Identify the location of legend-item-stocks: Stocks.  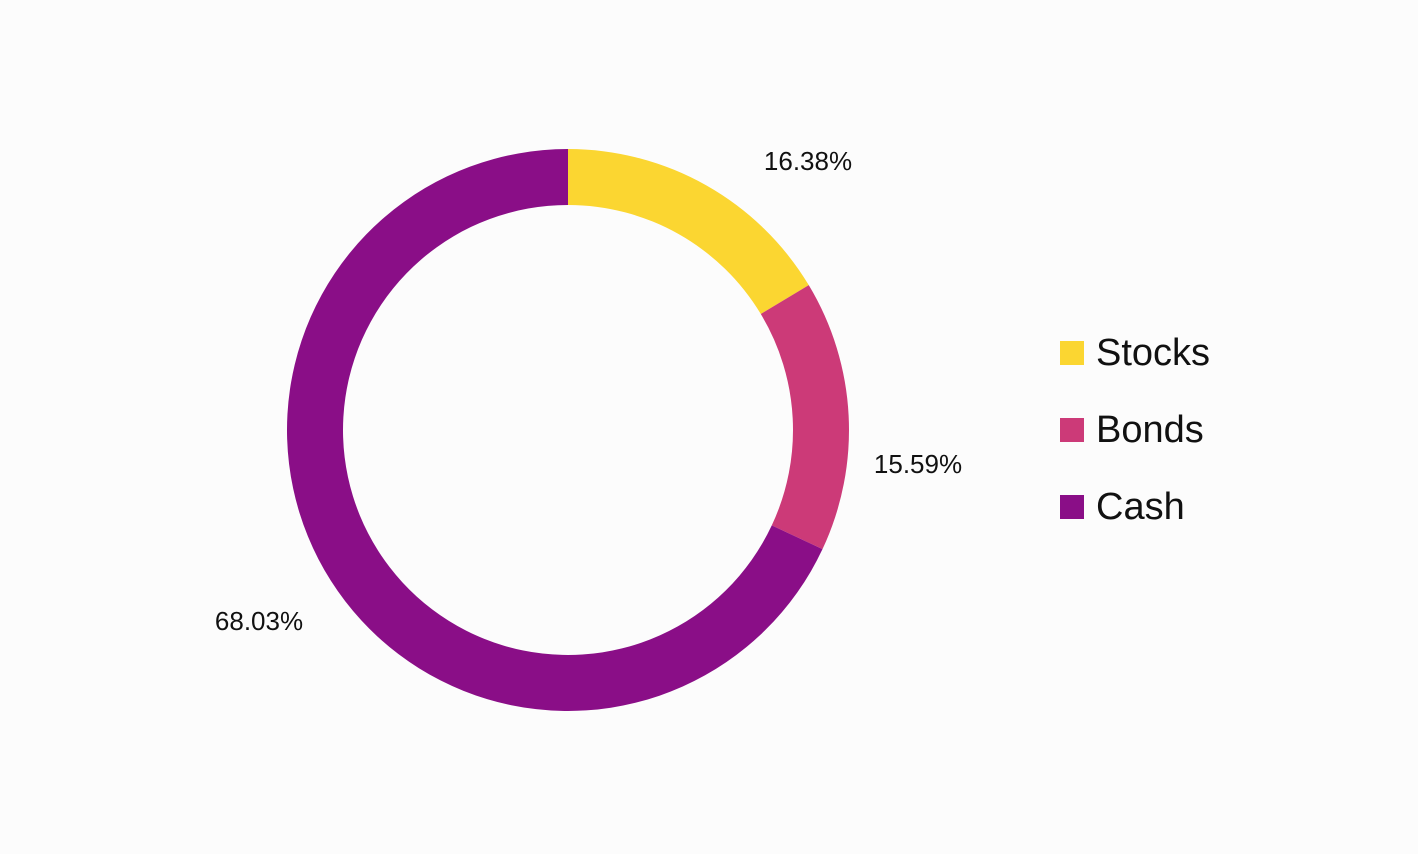
(1190, 353).